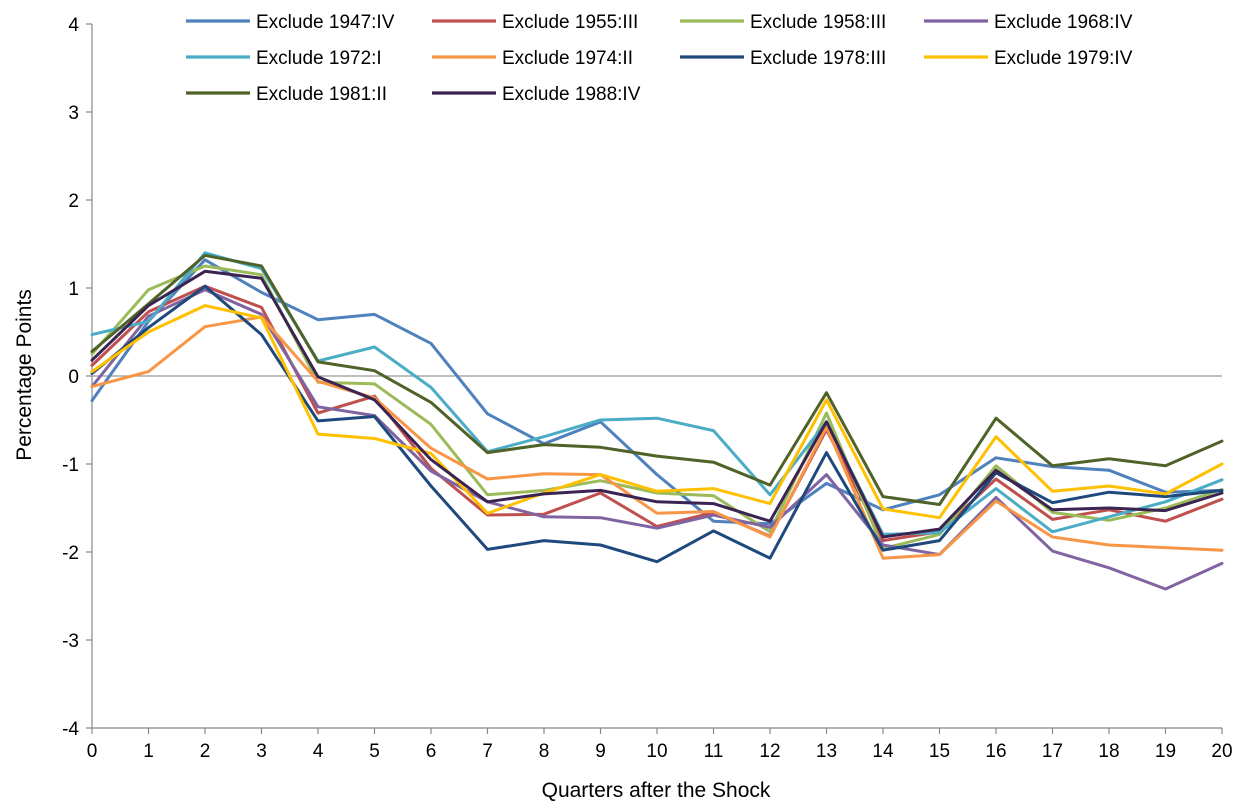 The image size is (1239, 804). What do you see at coordinates (92, 751) in the screenshot?
I see `x-tick-label: 0` at bounding box center [92, 751].